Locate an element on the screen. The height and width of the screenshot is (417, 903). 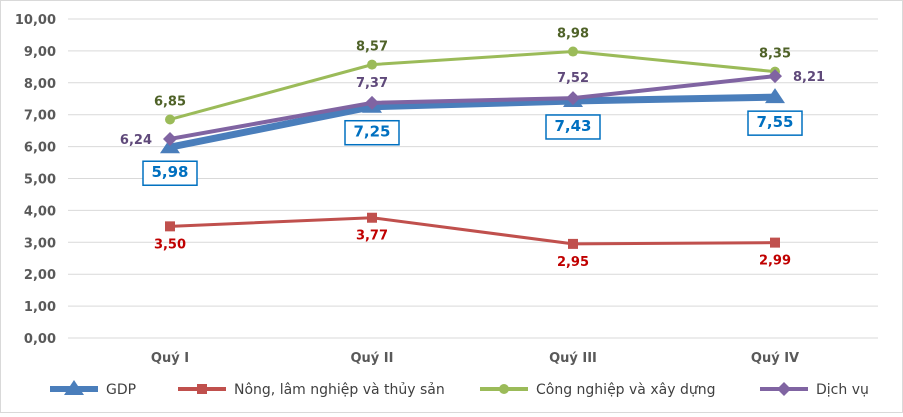
y-tick-label: 8,00 is located at coordinates (40, 84).